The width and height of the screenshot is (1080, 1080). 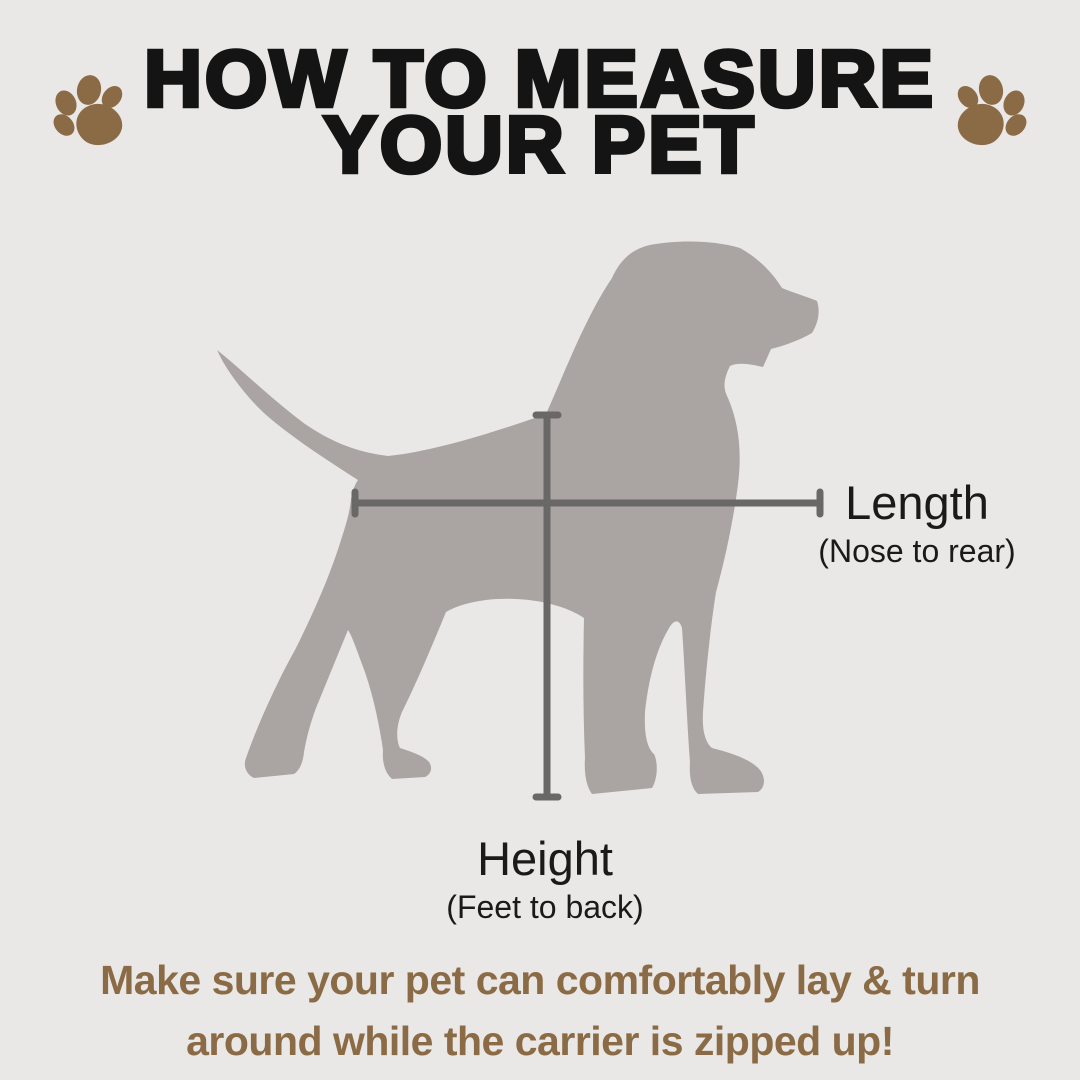 I want to click on footer-line2: around while the carrier is zipped up!, so click(x=540, y=1041).